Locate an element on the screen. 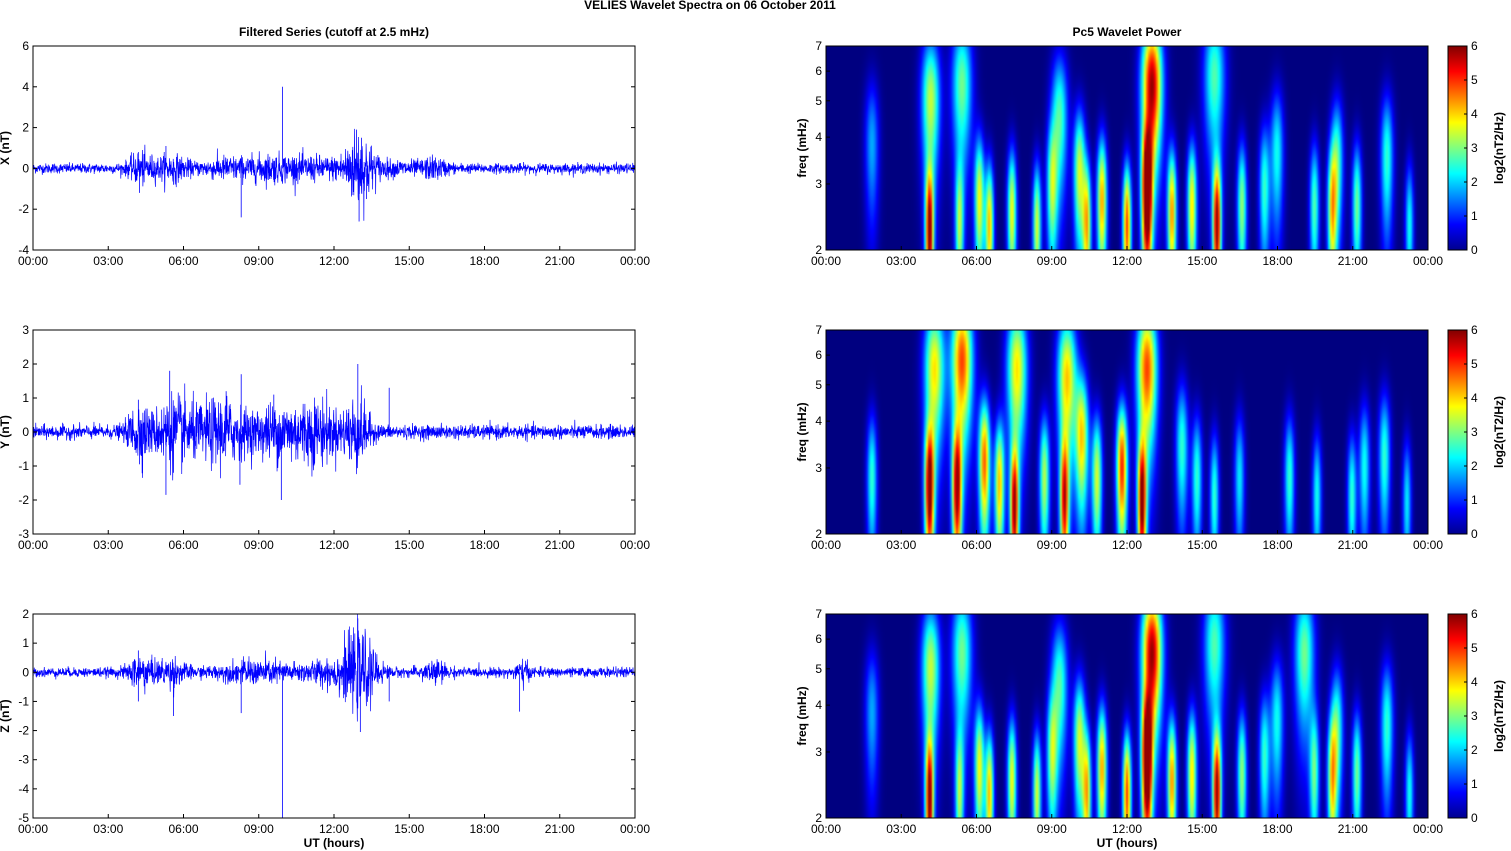 The height and width of the screenshot is (851, 1511). ts-y-xtick-label: 12:00 is located at coordinates (334, 545).